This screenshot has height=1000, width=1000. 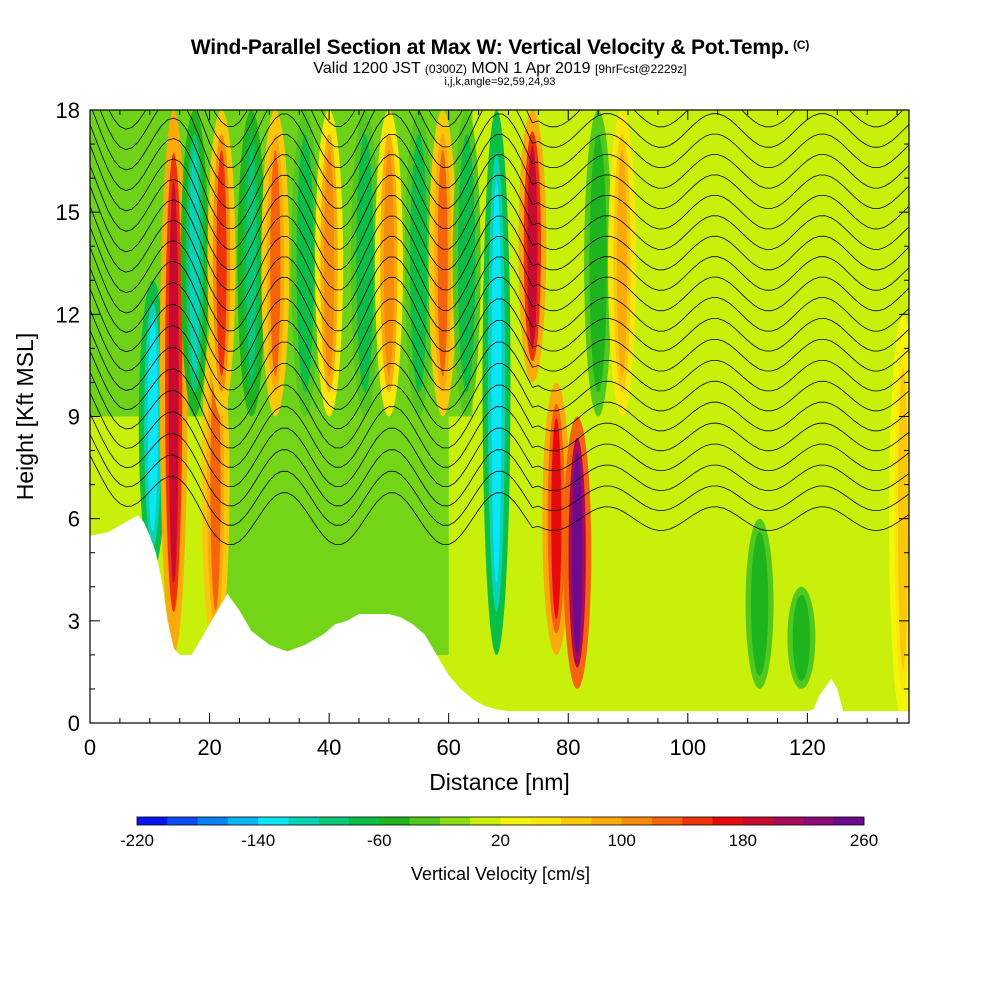 What do you see at coordinates (68, 212) in the screenshot?
I see `y-tick-label-15: 15` at bounding box center [68, 212].